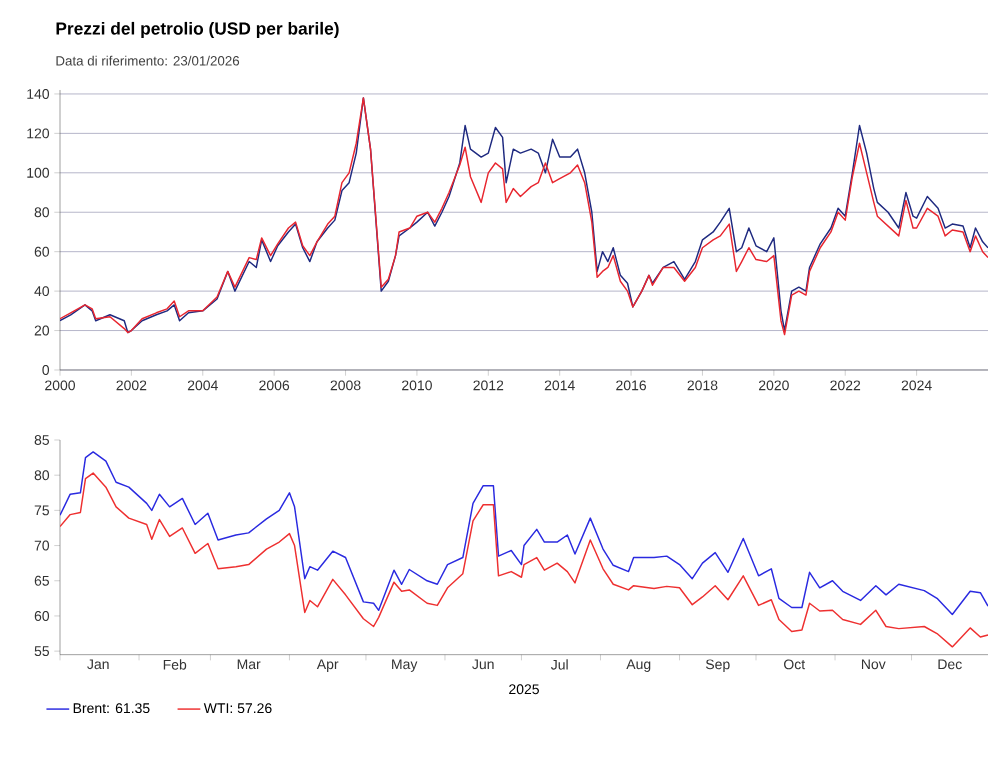 The width and height of the screenshot is (1004, 762). Describe the element at coordinates (202, 385) in the screenshot. I see `x-tick-label: 2004` at that location.